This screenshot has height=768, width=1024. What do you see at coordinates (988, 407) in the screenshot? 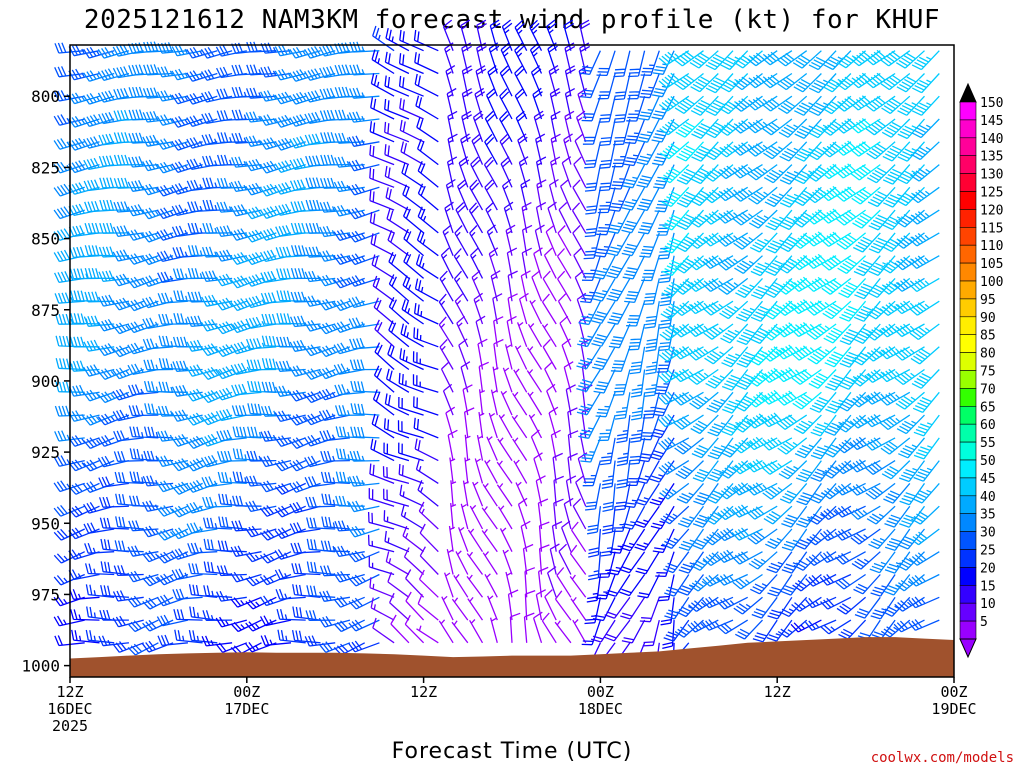
I see `colorbar-label: 65` at bounding box center [988, 407].